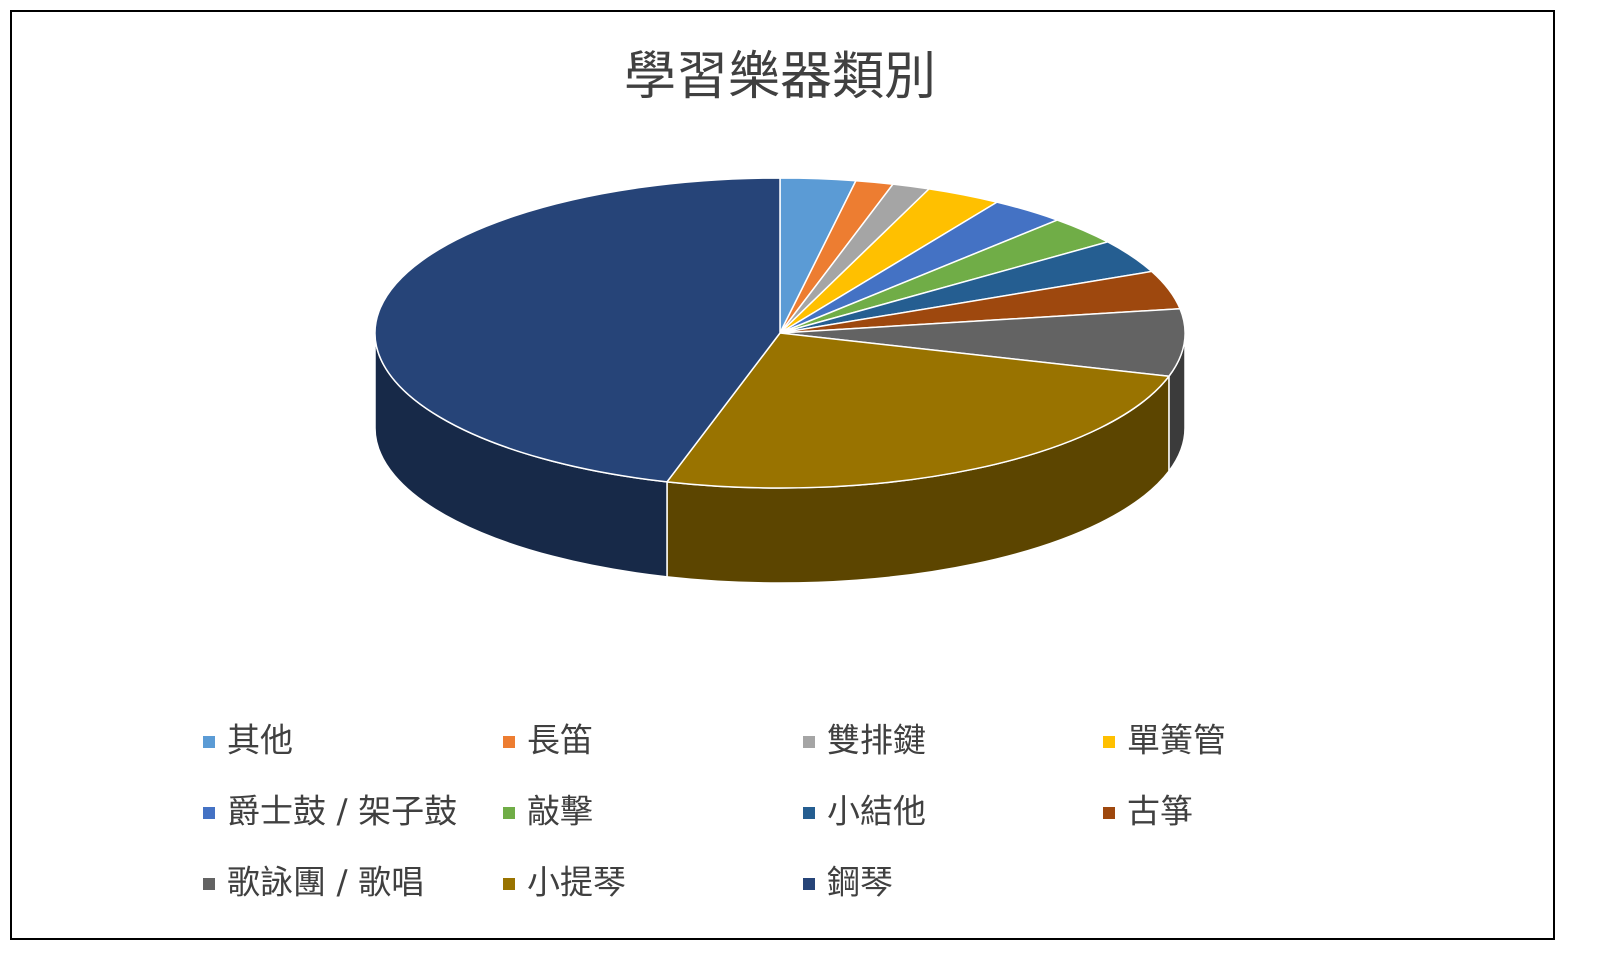 Image resolution: width=1600 pixels, height=972 pixels. Describe the element at coordinates (1160, 811) in the screenshot. I see `legend-label: 古箏` at that location.